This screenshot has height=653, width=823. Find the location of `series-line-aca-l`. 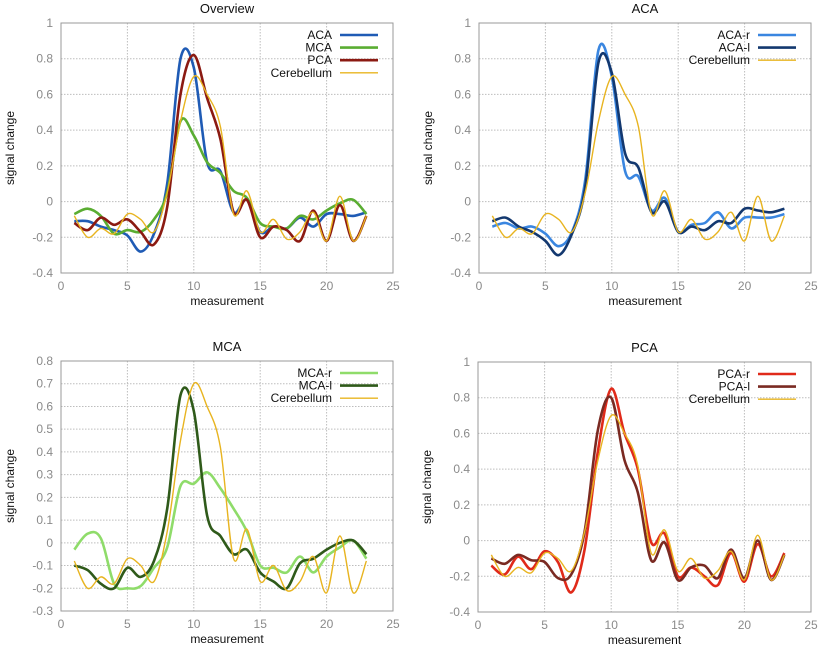

series-line-aca-l is located at coordinates (638, 154).